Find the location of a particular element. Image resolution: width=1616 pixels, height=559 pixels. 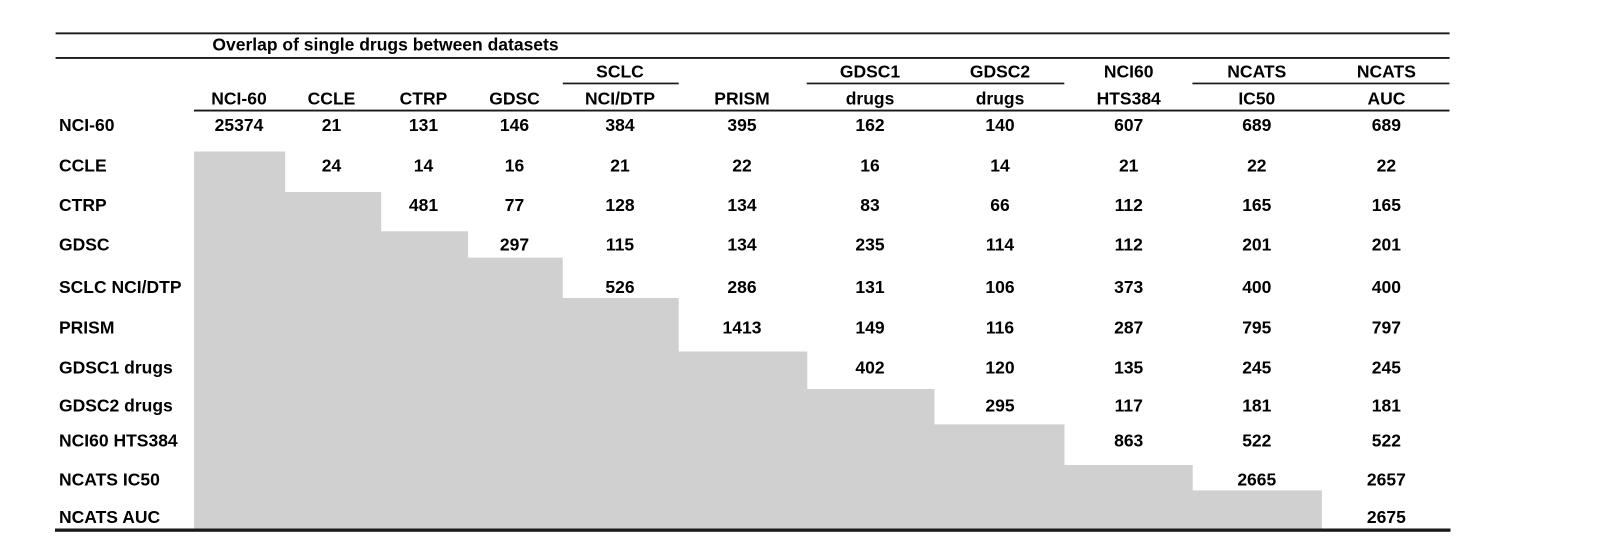

svg-text: NCATS IC50 is located at coordinates (109, 480).